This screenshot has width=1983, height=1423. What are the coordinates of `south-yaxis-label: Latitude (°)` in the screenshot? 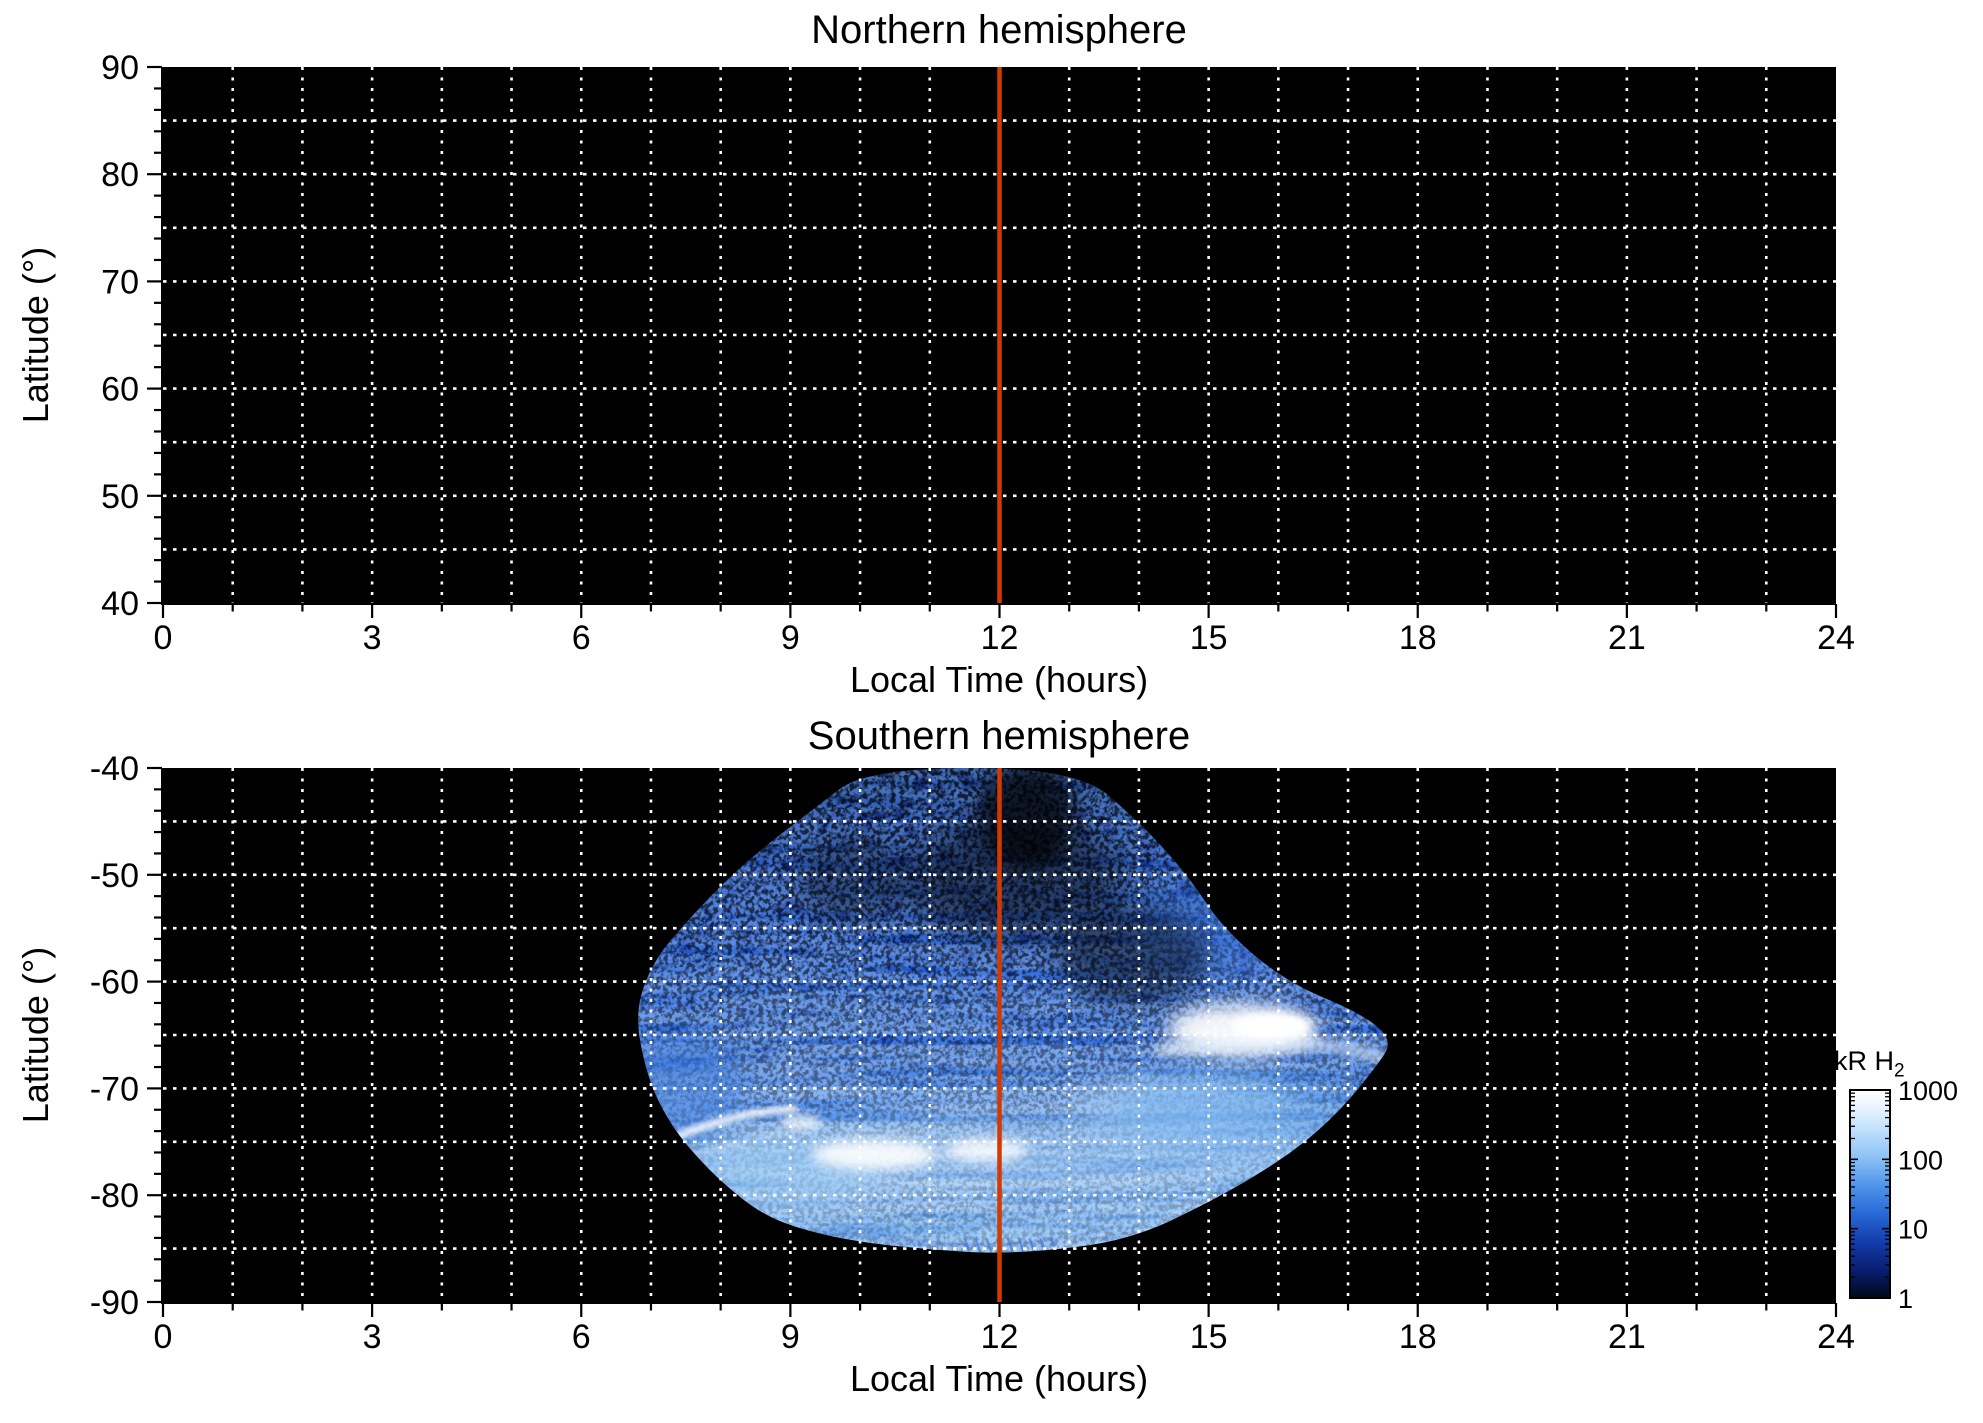 It's located at (35, 1035).